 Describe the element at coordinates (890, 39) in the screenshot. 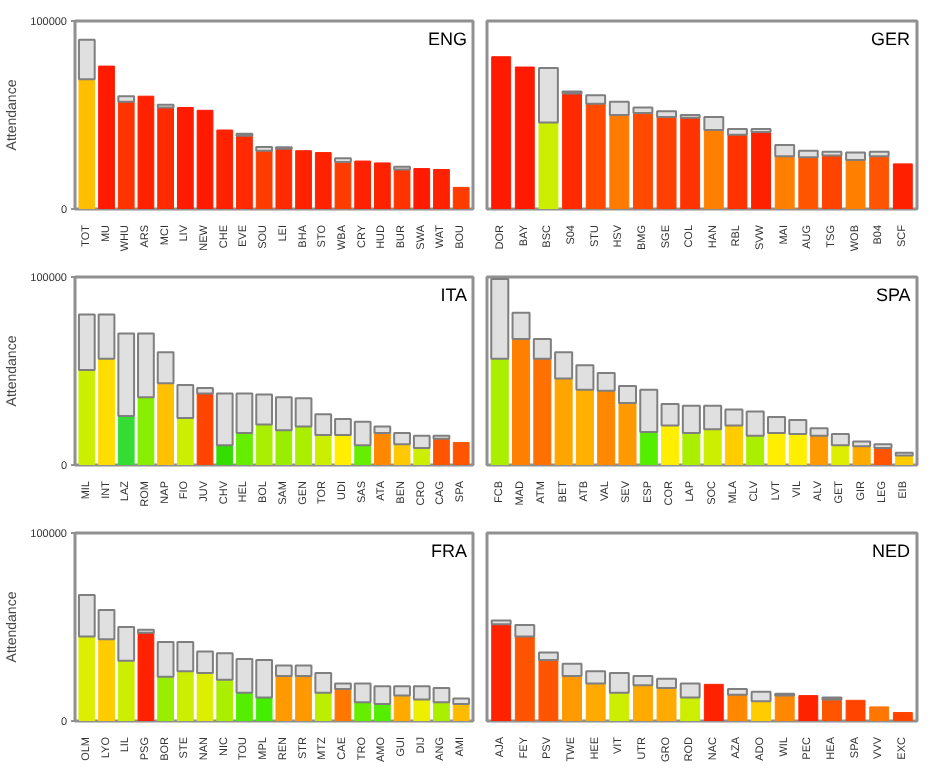

I see `chart-title: GER` at that location.